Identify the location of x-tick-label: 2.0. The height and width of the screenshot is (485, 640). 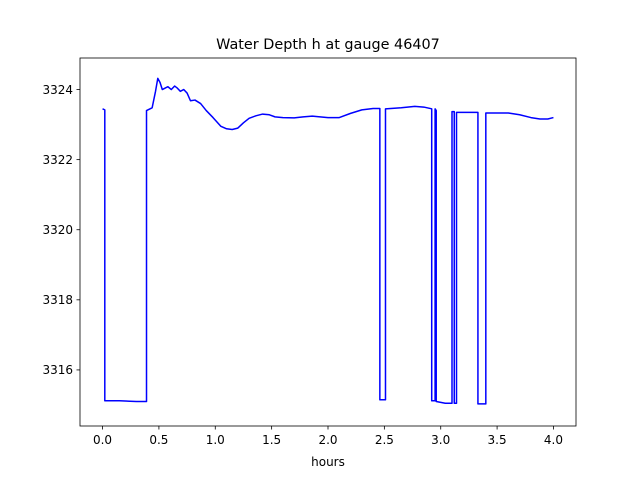
(327, 440).